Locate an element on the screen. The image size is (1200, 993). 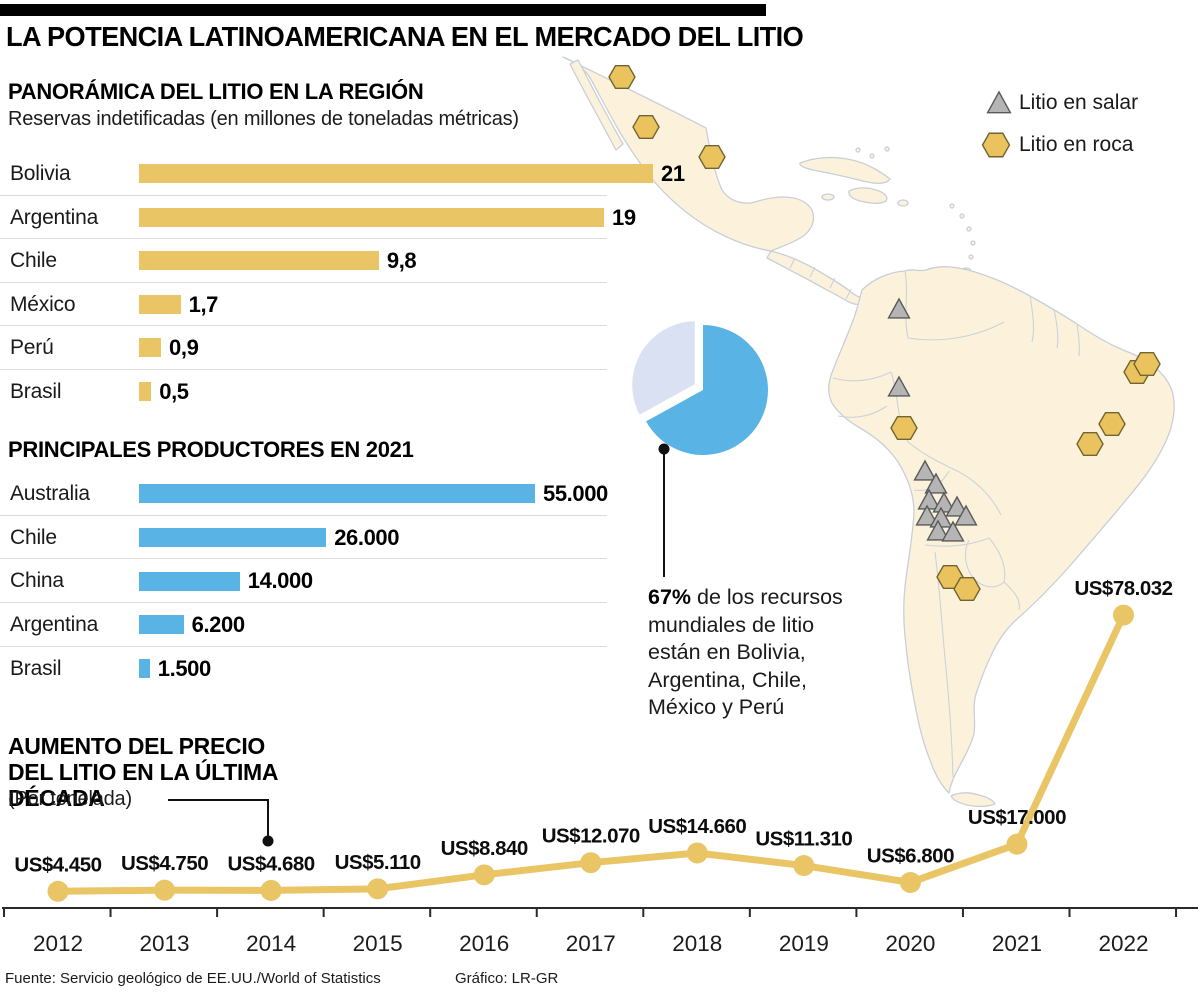
bar-row-chile: Chile 9,8 is located at coordinates (360, 261).